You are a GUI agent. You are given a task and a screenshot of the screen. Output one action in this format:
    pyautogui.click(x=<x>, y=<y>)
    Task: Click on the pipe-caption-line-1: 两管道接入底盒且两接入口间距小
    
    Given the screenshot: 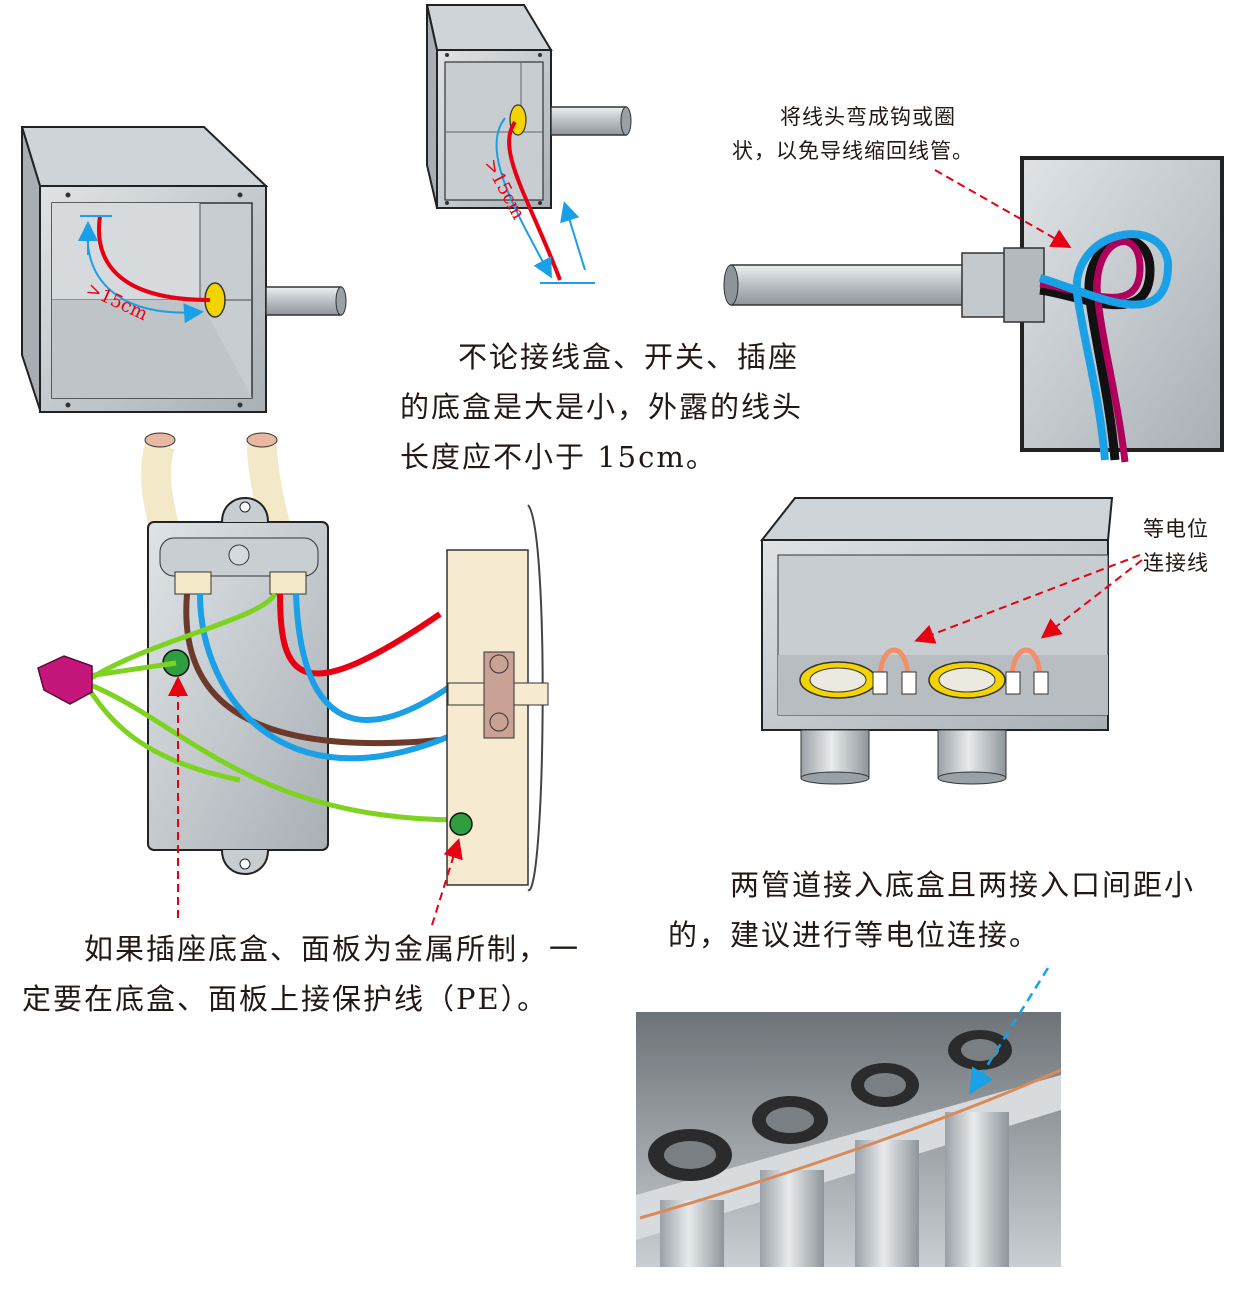 What is the action you would take?
    pyautogui.click(x=963, y=885)
    